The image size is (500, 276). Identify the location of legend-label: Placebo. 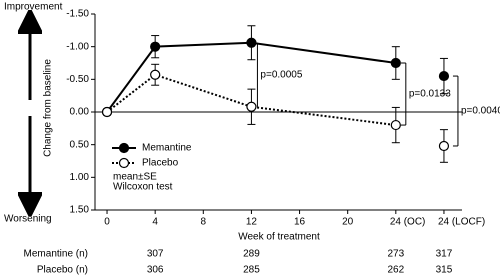
(160, 163).